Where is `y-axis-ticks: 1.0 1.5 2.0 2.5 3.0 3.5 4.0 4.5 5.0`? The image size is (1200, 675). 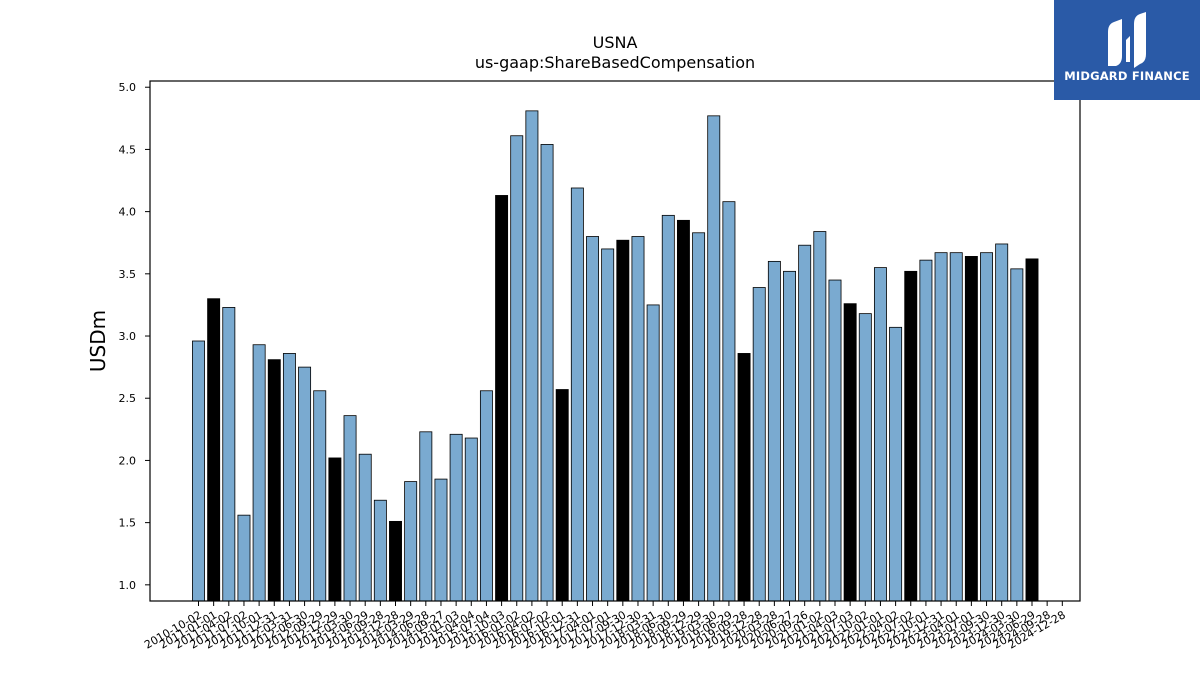 y-axis-ticks: 1.0 1.5 2.0 2.5 3.0 3.5 4.0 4.5 5.0 is located at coordinates (134, 336).